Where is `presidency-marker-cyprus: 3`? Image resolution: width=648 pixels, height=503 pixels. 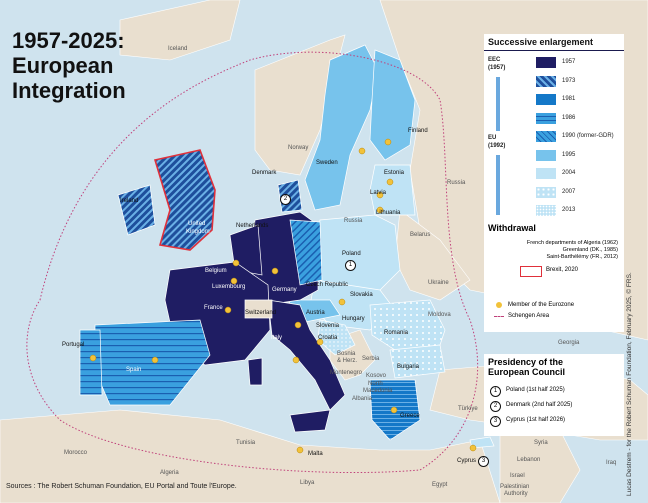 presidency-marker-cyprus: 3 is located at coordinates (483, 461).